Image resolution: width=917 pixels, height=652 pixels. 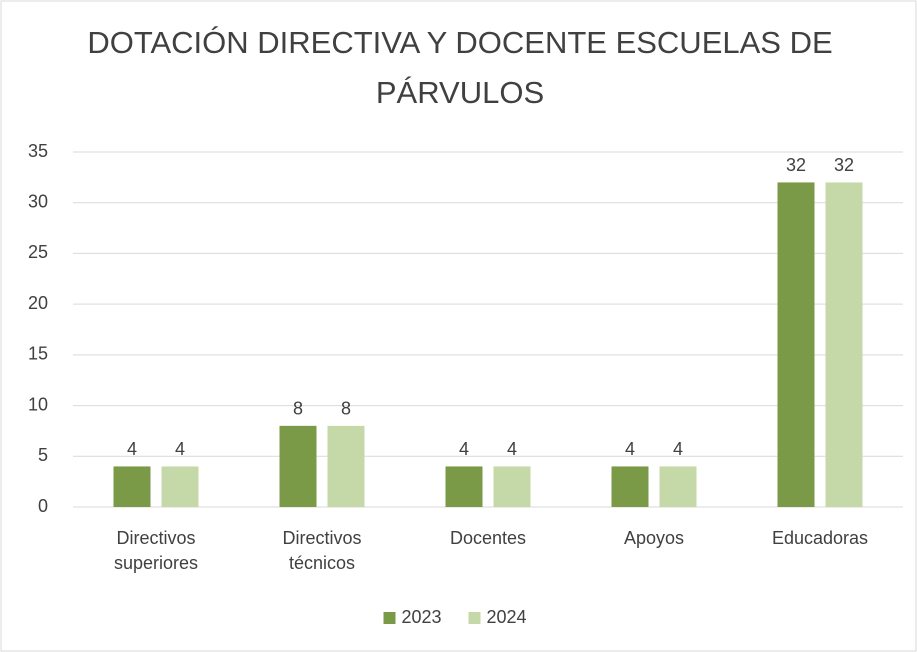 What do you see at coordinates (43, 455) in the screenshot?
I see `y-tick-label: 5` at bounding box center [43, 455].